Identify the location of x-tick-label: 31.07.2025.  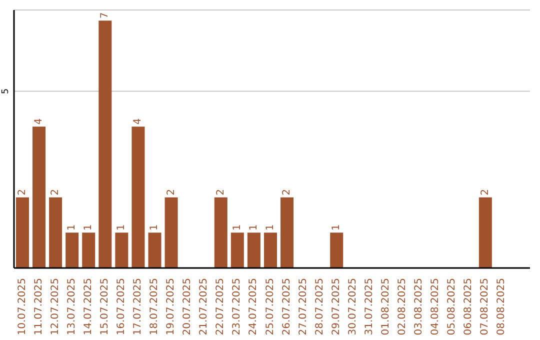
(369, 307).